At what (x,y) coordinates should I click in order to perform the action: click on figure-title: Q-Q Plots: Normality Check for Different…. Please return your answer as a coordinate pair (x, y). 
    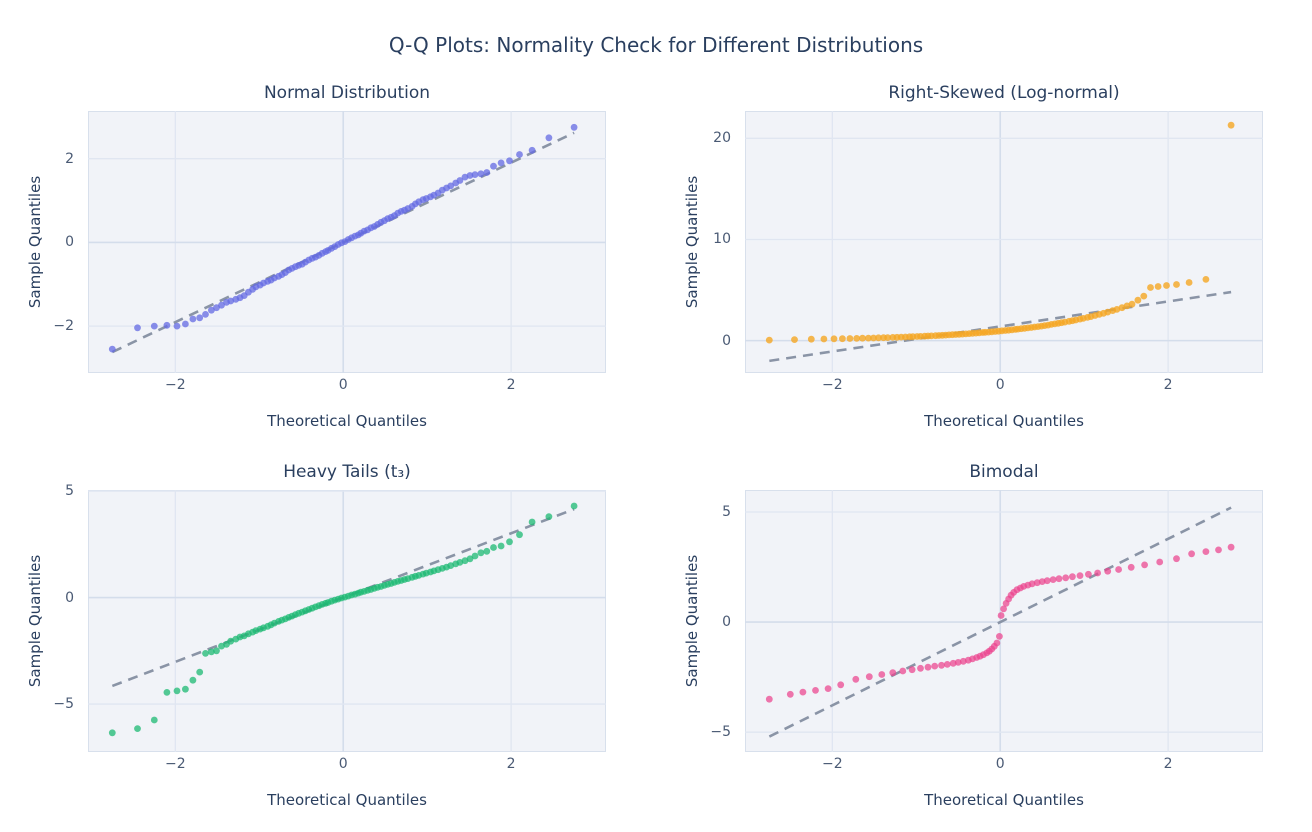
    Looking at the image, I should click on (656, 45).